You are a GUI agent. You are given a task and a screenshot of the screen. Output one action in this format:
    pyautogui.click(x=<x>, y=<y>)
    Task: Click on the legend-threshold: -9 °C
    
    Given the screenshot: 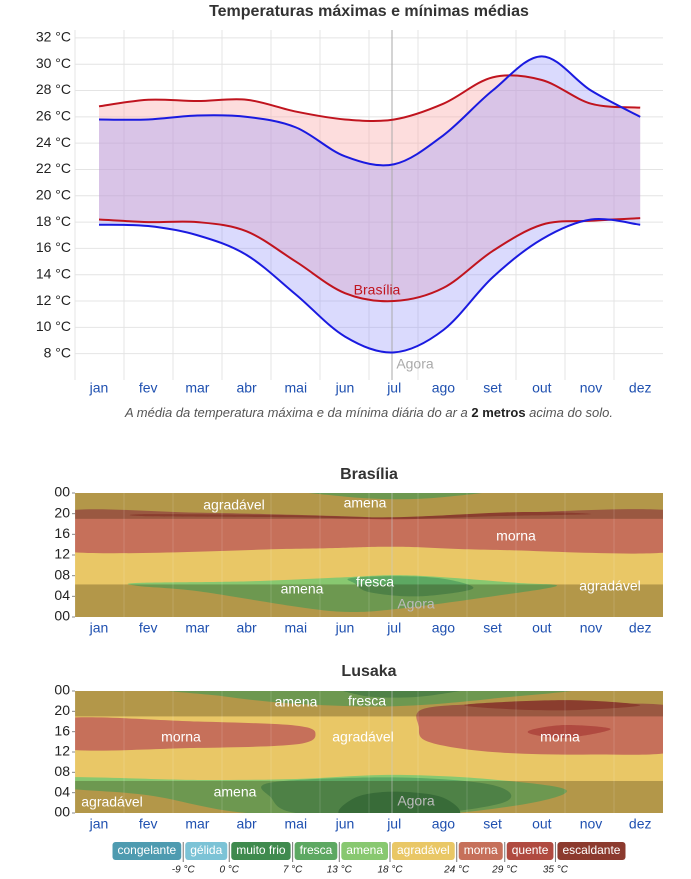 What is the action you would take?
    pyautogui.click(x=184, y=870)
    